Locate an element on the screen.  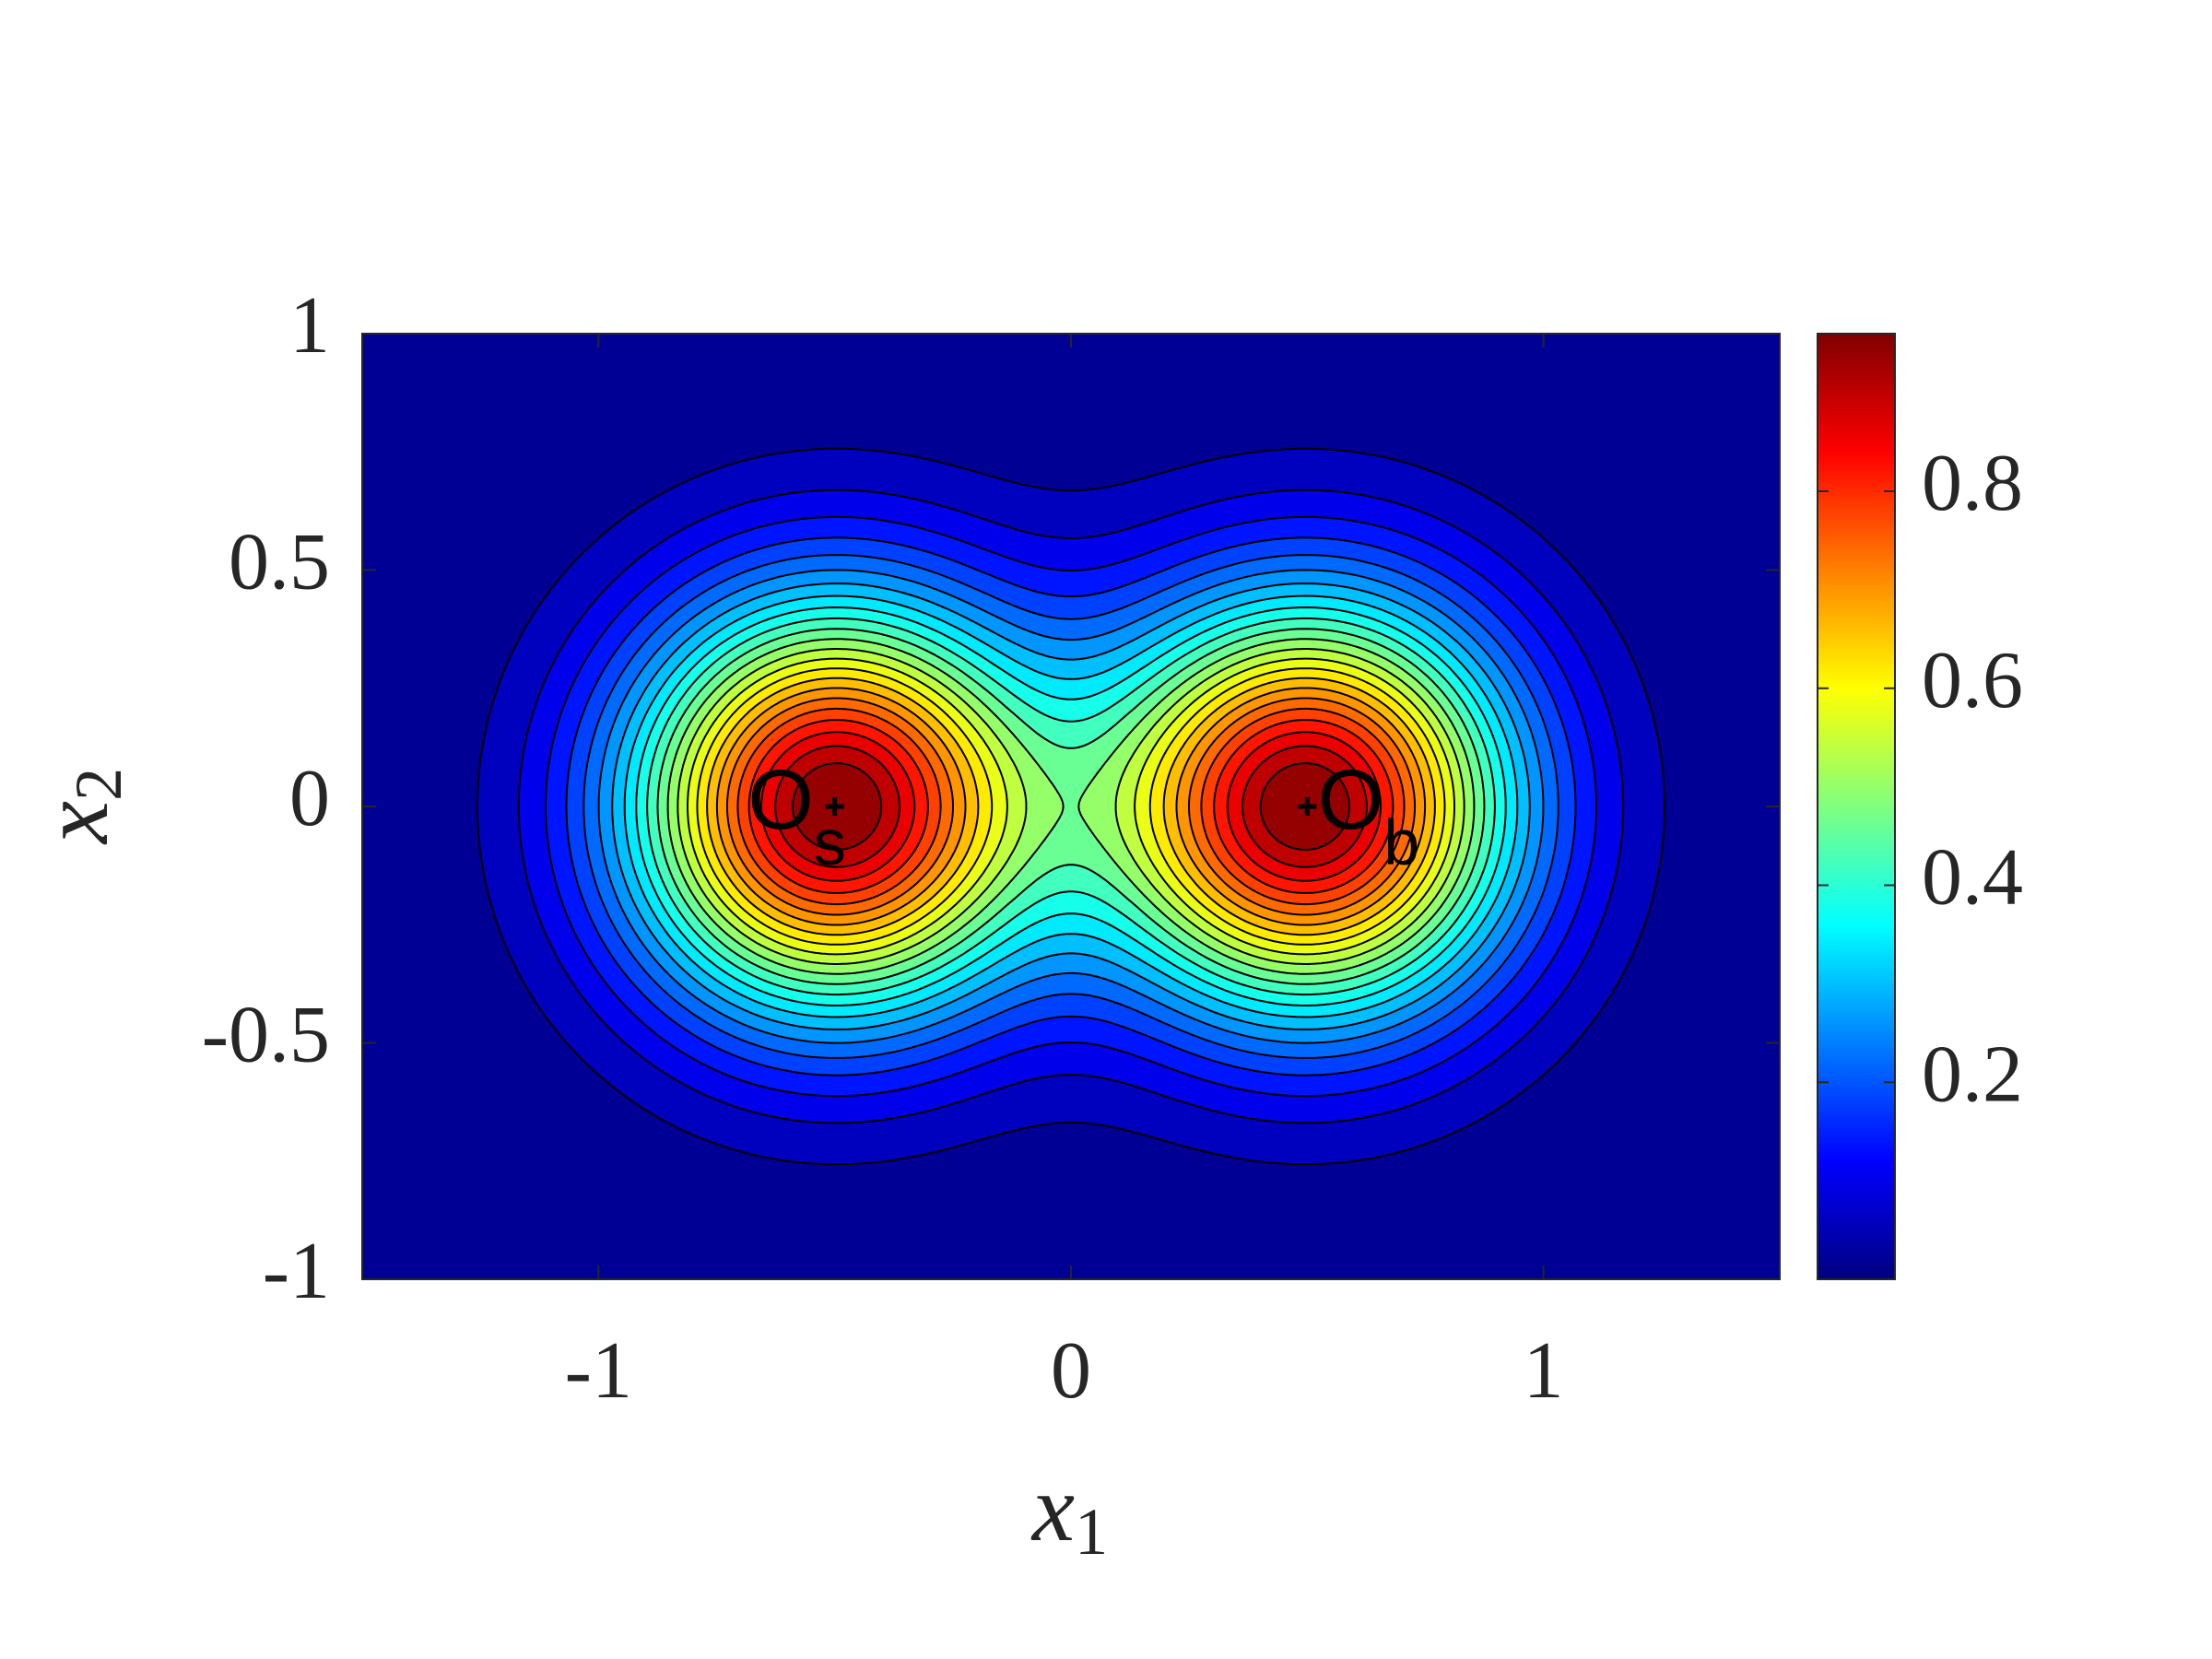
y-tick-label: 0.5 is located at coordinates (279, 562).